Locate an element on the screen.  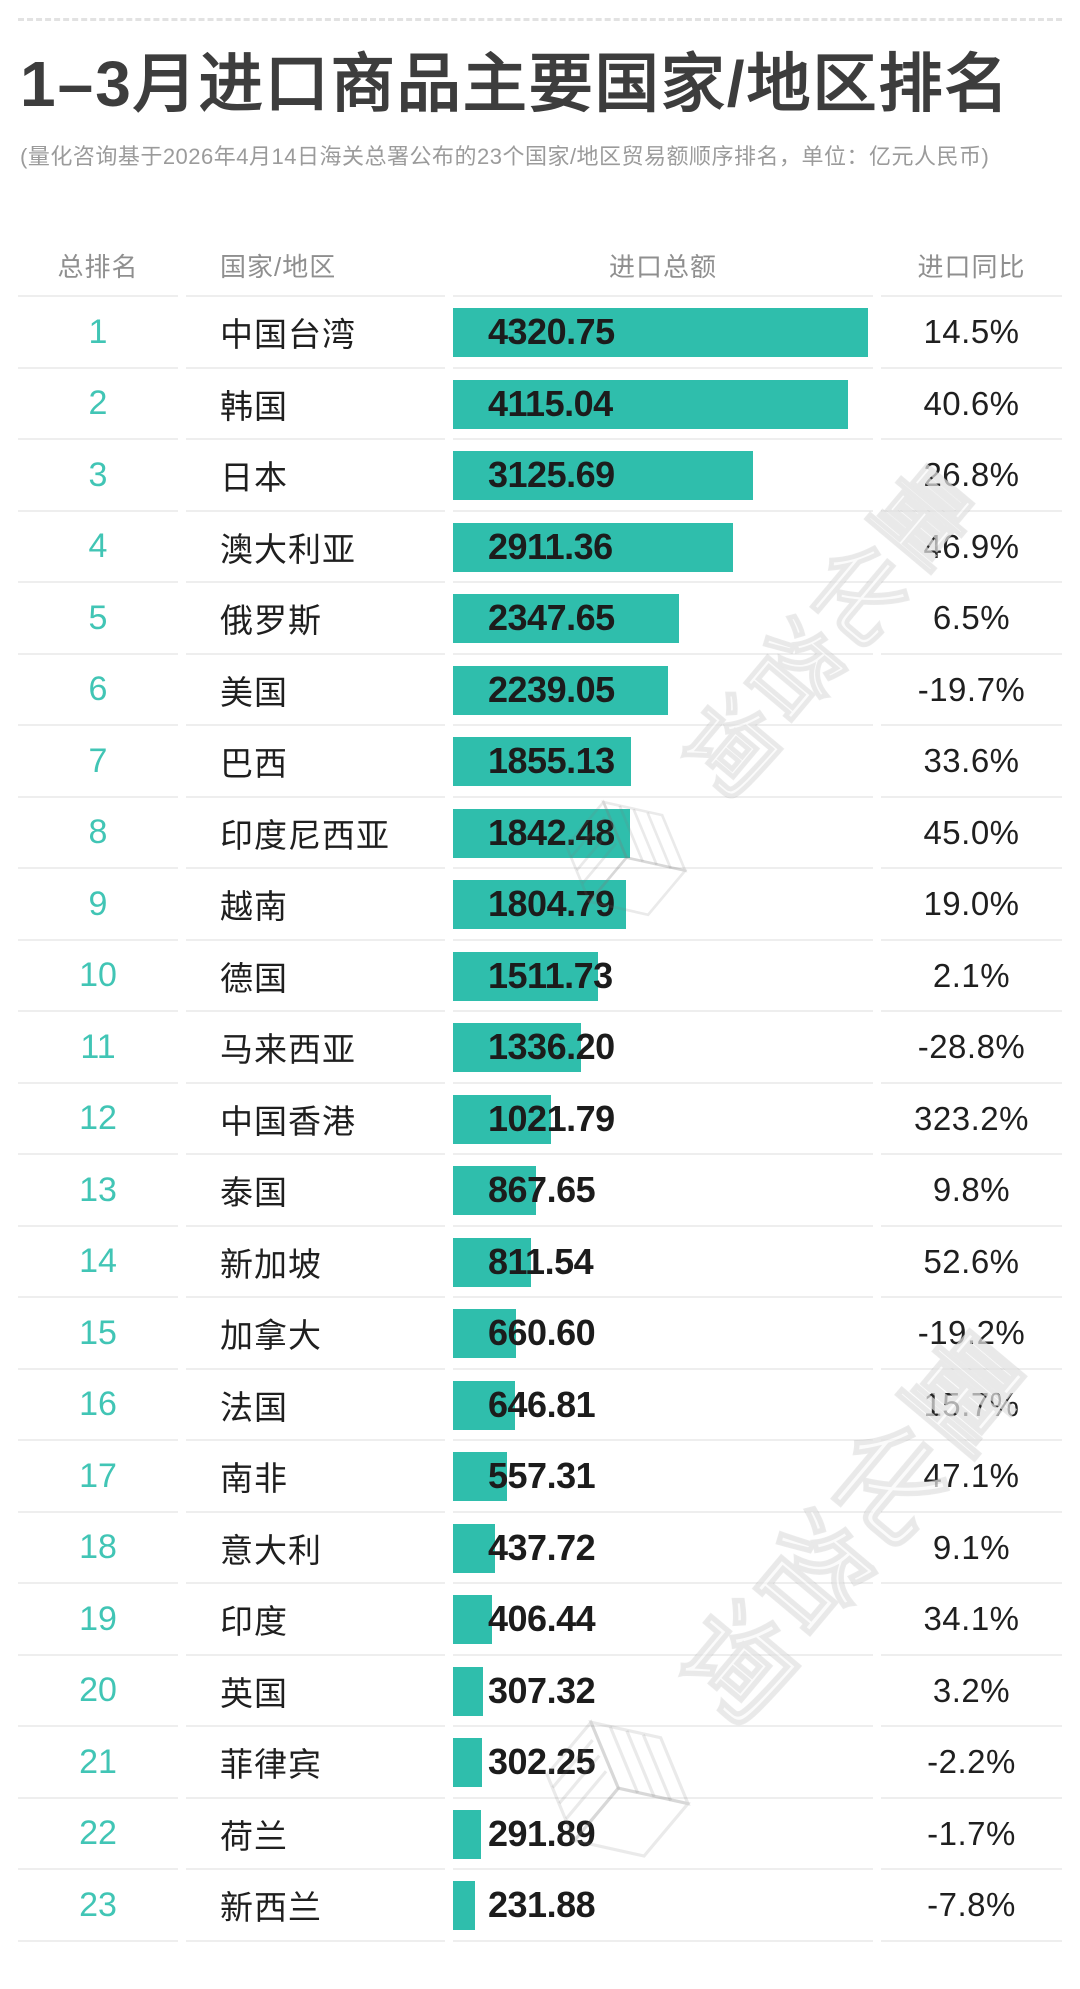
table-row: 10 德国 1511.73 2.1% is located at coordinates (540, 977).